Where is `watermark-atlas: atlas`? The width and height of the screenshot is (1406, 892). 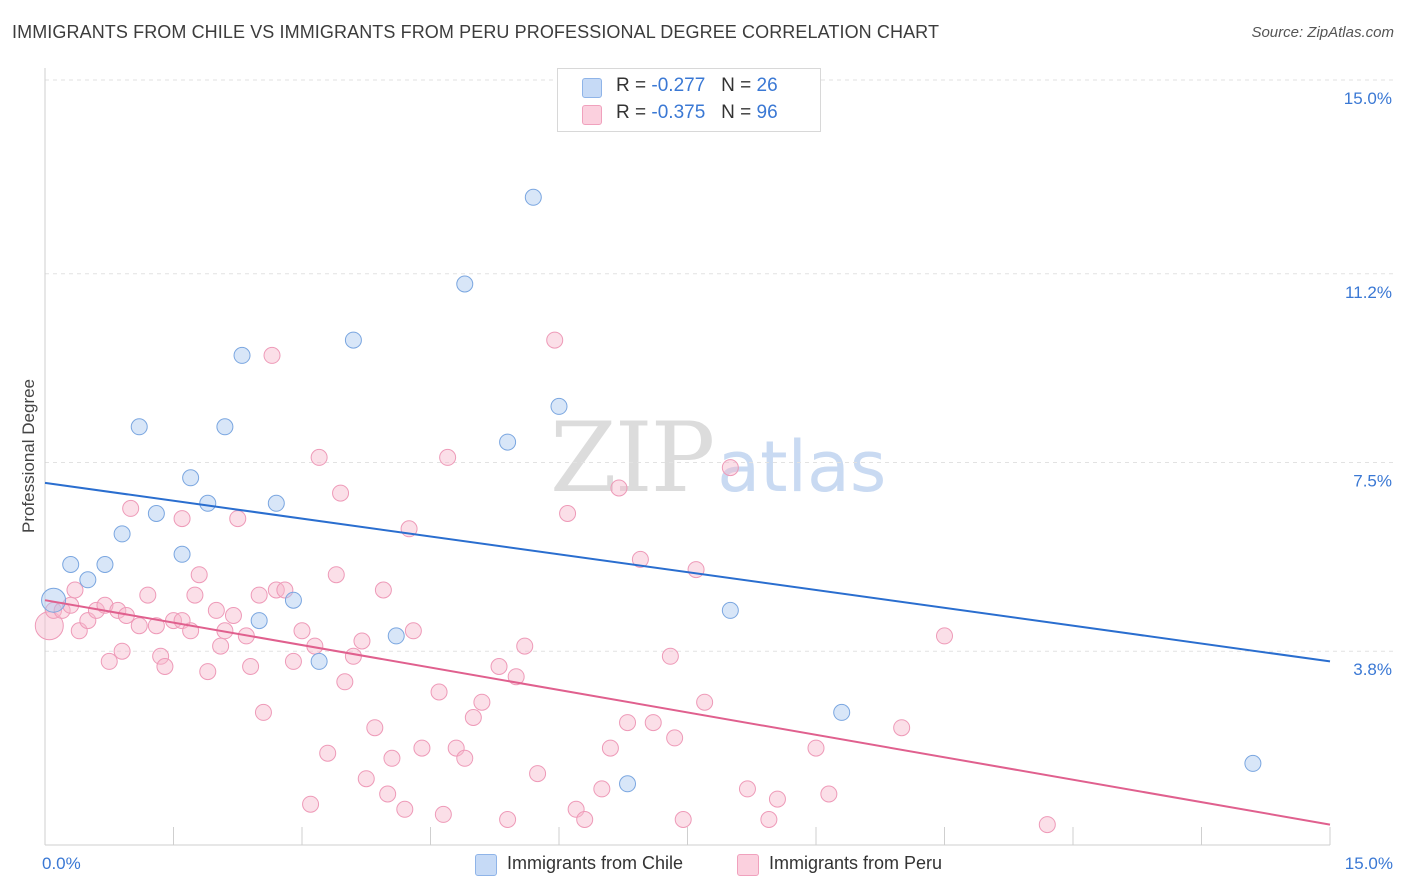
watermark-atlas: atlas is located at coordinates (802, 467).